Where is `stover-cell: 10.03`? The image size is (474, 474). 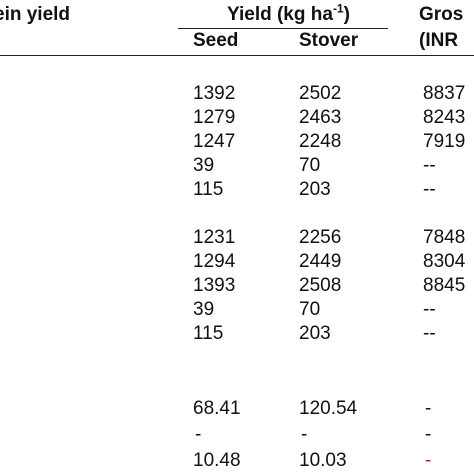
stover-cell: 10.03 is located at coordinates (323, 460).